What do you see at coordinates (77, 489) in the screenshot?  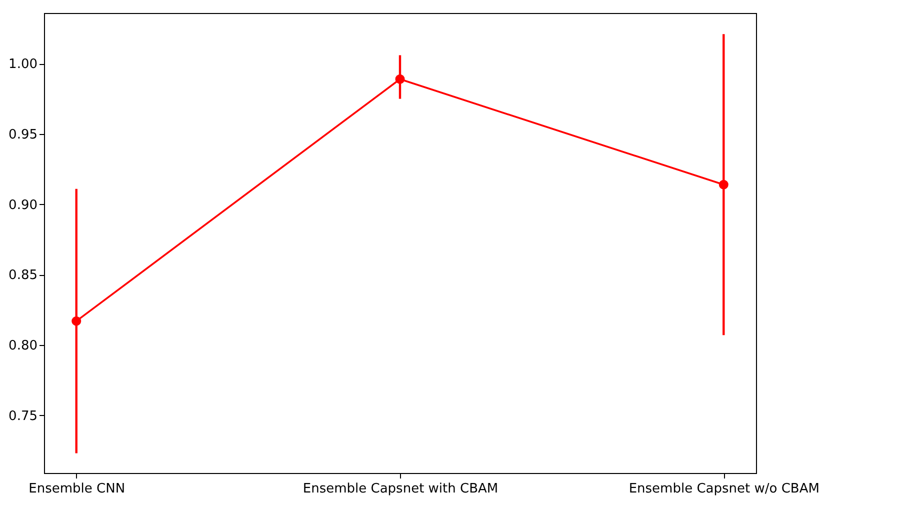 I see `x-tick-label: Ensemble CNN` at bounding box center [77, 489].